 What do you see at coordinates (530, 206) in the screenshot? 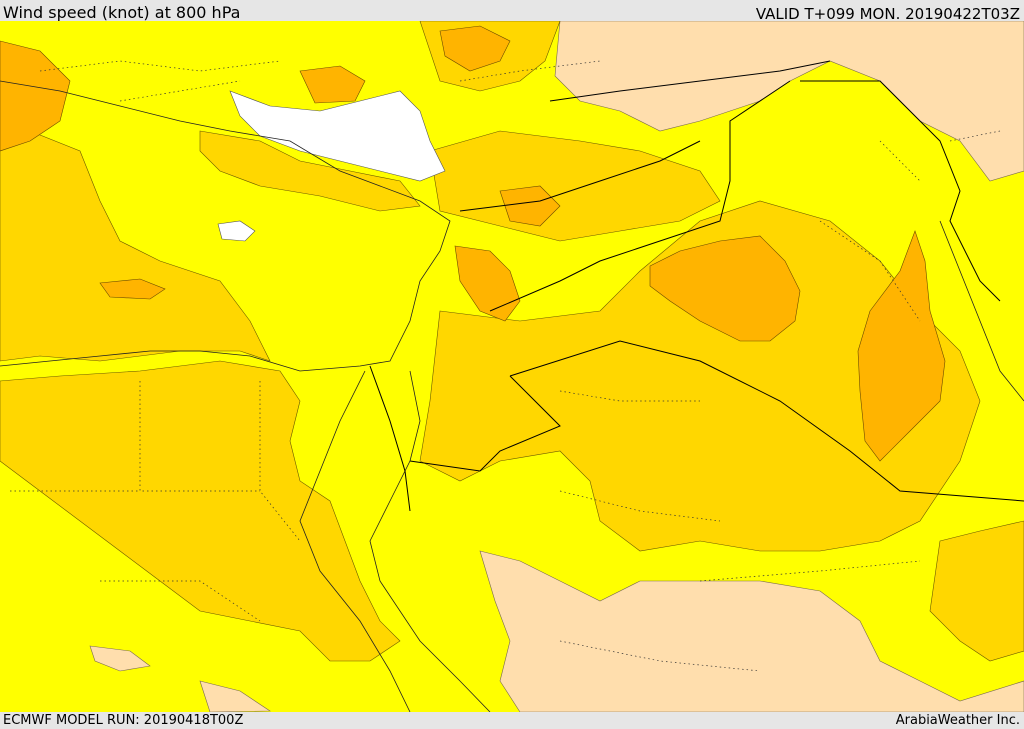
I see `wind-band-30-40-small` at bounding box center [530, 206].